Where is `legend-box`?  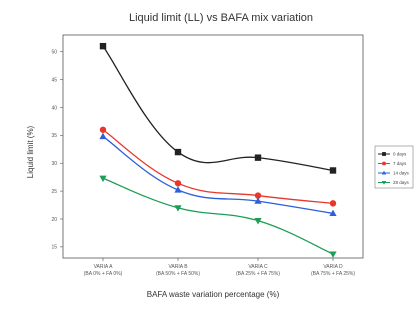
legend-box is located at coordinates (394, 167).